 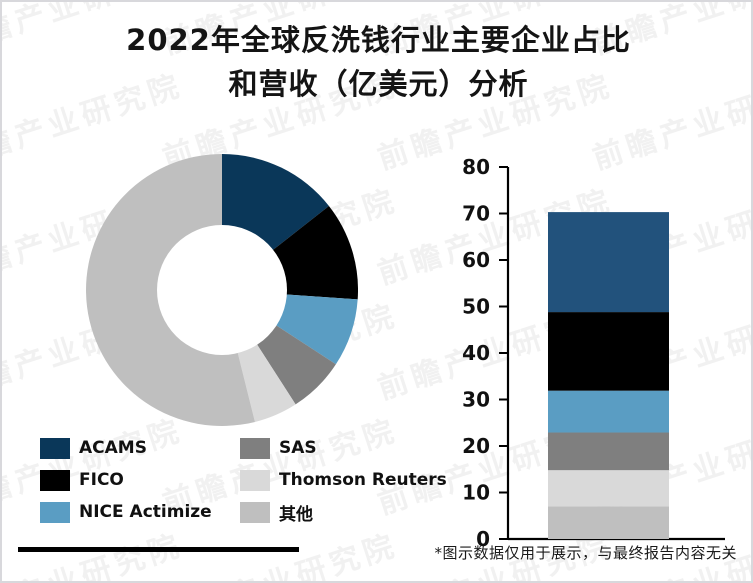 I want to click on legend-item: SAS, so click(x=350, y=448).